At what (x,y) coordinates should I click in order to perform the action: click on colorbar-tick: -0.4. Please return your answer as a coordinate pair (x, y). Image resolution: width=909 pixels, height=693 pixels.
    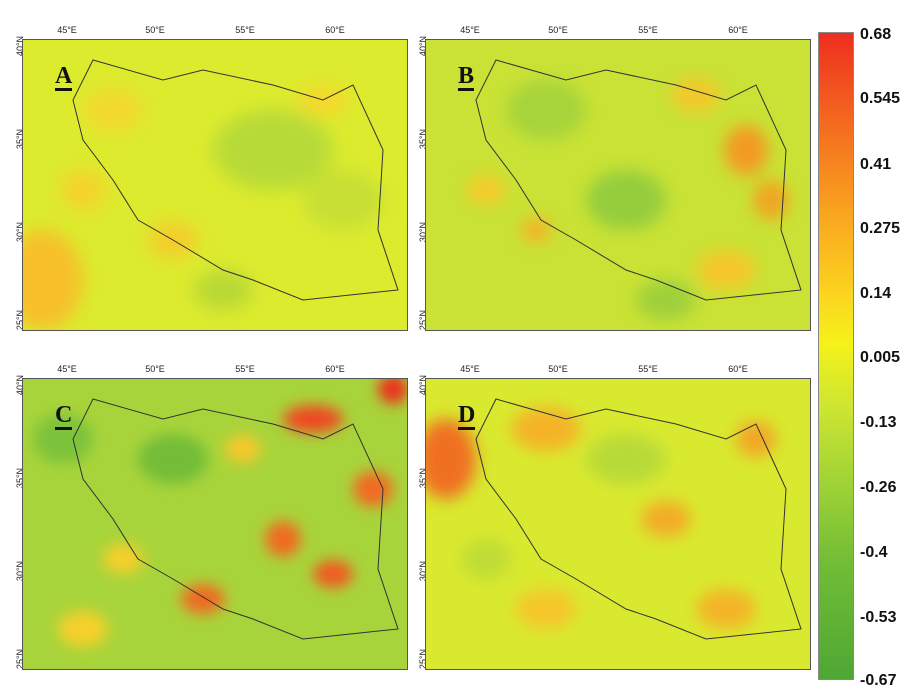
    Looking at the image, I should click on (874, 552).